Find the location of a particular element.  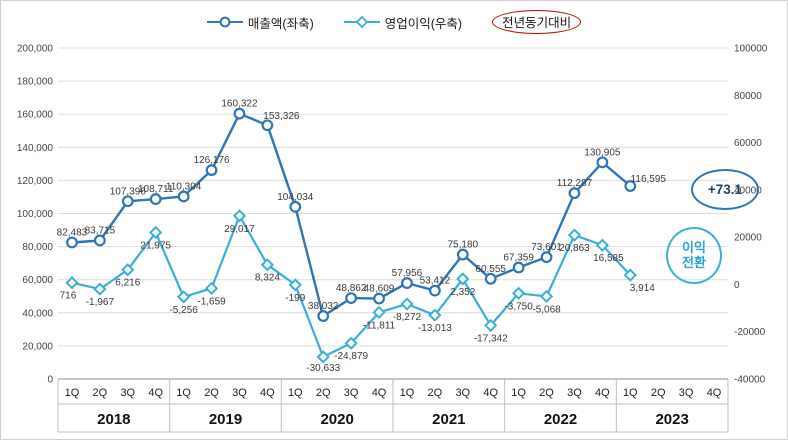

revenue-data-label: 48,862 is located at coordinates (351, 288).